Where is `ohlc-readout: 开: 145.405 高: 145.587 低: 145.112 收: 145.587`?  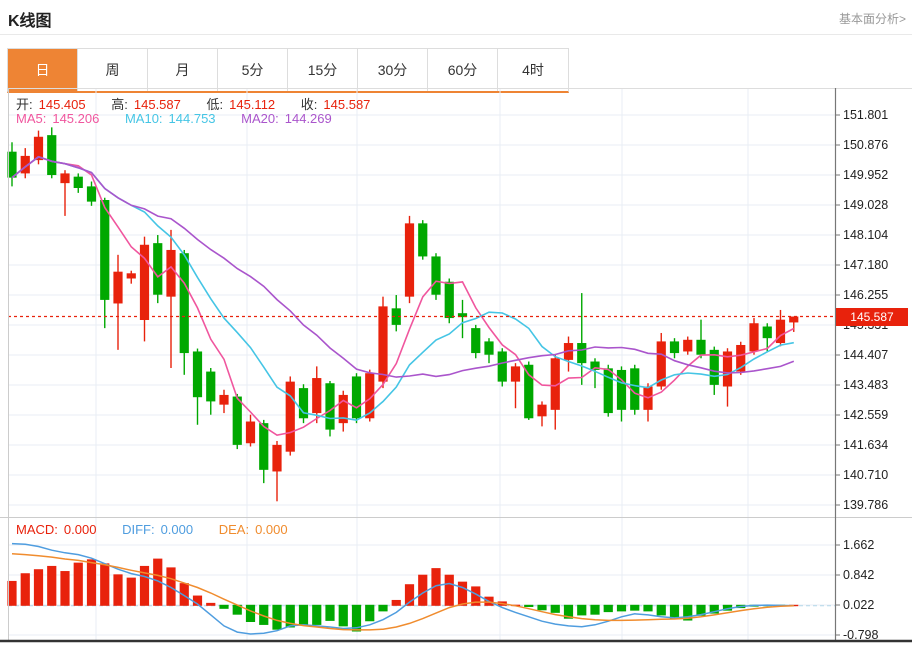
ohlc-readout: 开: 145.405 高: 145.587 低: 145.112 收: 145.587 is located at coordinates (196, 103).